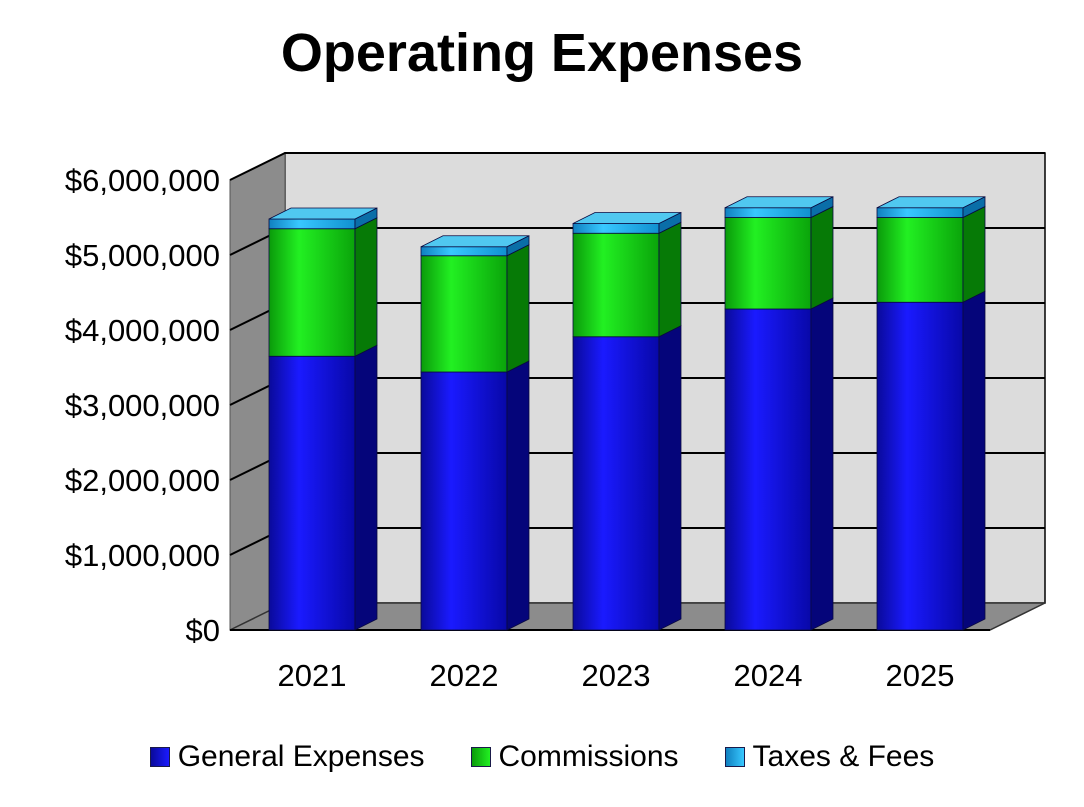  I want to click on x-tick-label: 2022, so click(464, 675).